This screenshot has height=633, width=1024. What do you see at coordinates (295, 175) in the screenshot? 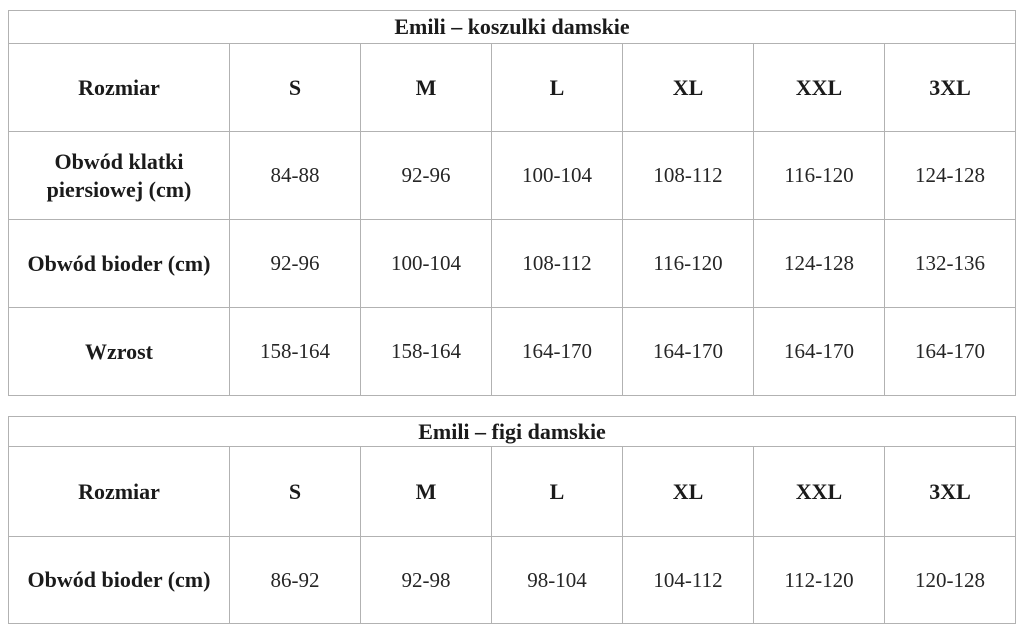
I see `cell-value: 84-88` at bounding box center [295, 175].